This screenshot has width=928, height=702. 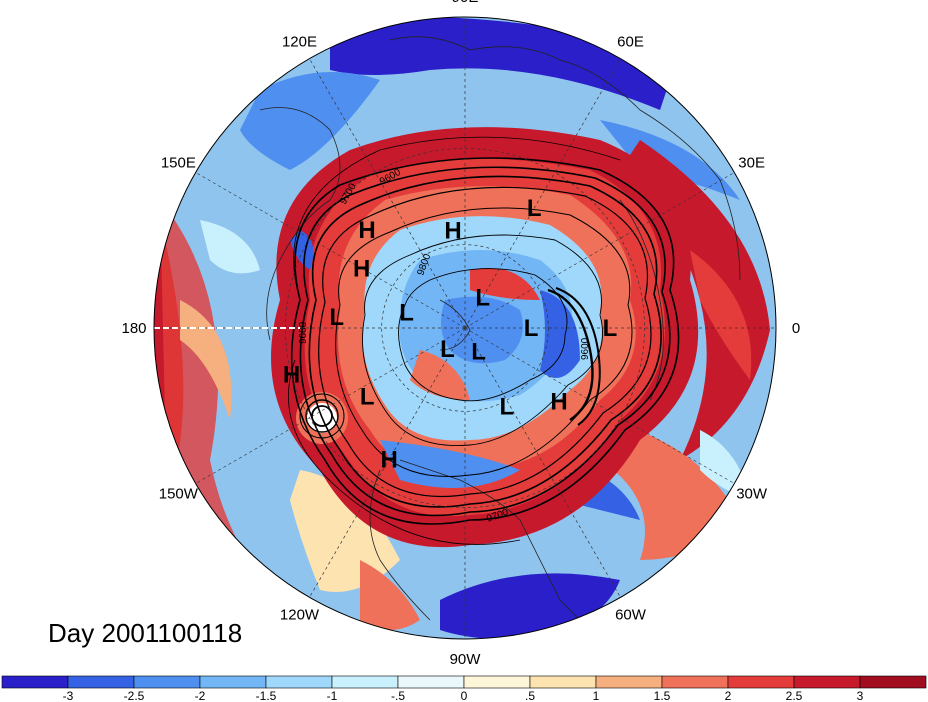 What do you see at coordinates (752, 494) in the screenshot?
I see `longitude-label: 30W` at bounding box center [752, 494].